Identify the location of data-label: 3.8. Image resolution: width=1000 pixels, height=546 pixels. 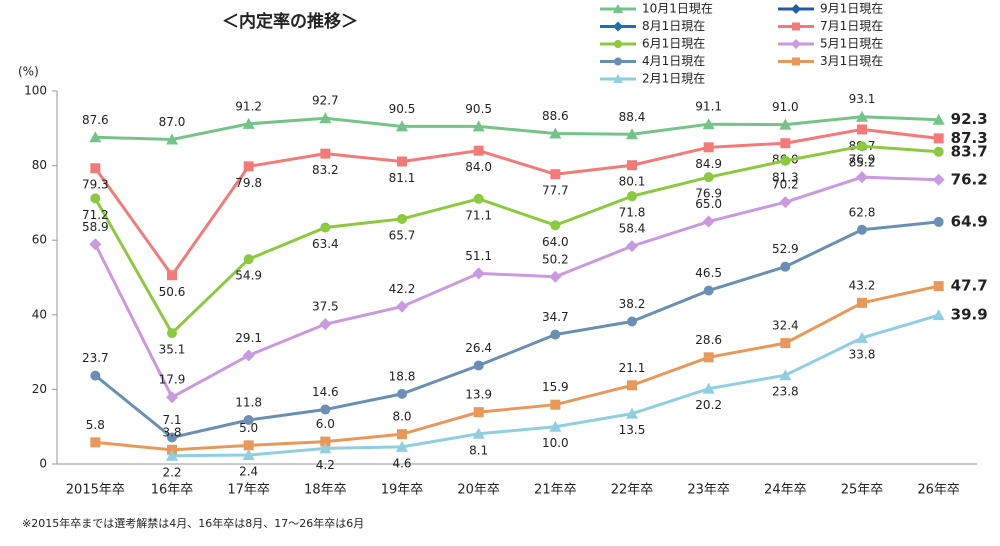
(171, 432).